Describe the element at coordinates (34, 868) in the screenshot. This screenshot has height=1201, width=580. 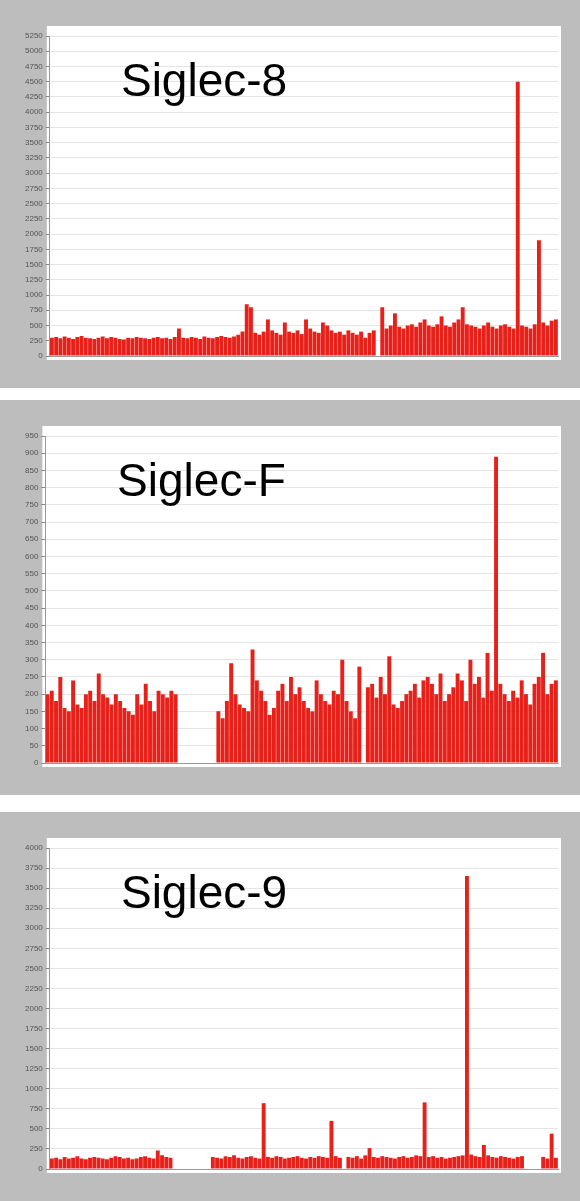
I see `y-tick-label: 3750` at that location.